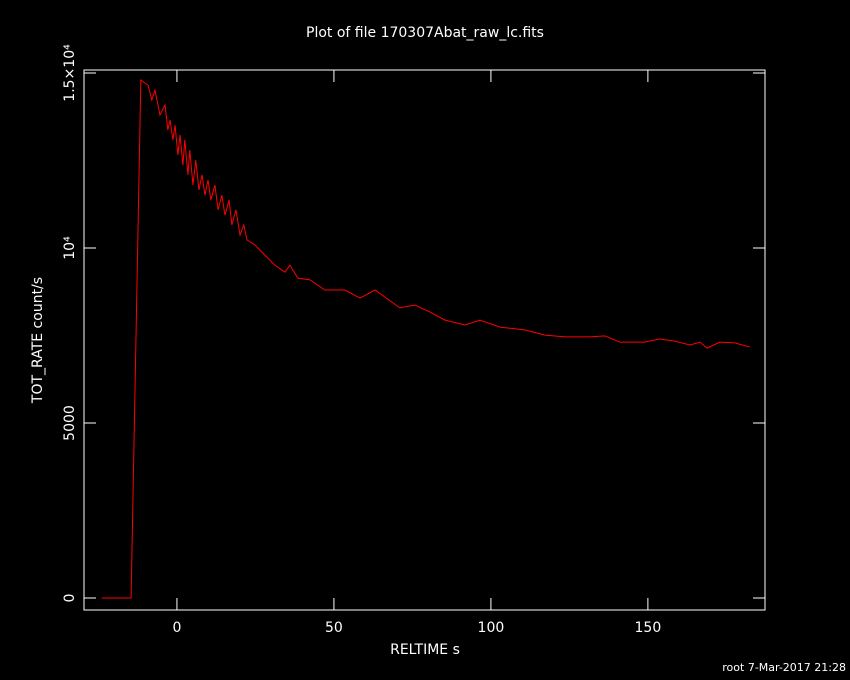 This screenshot has width=850, height=680. What do you see at coordinates (648, 628) in the screenshot?
I see `x-tick-label: 150` at bounding box center [648, 628].